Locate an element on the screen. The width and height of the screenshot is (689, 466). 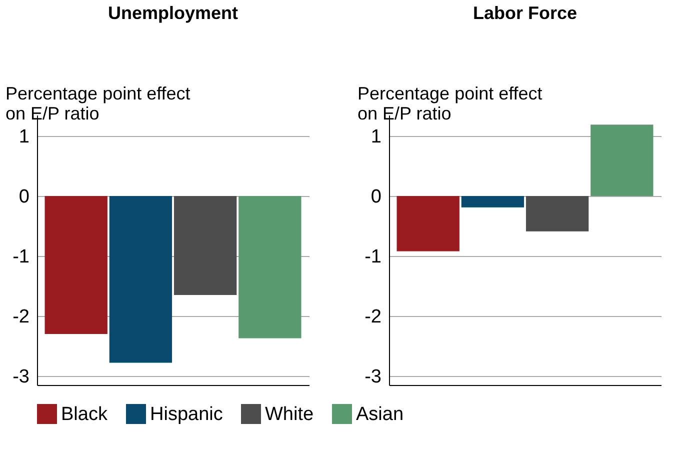
legend-label: White is located at coordinates (289, 414).